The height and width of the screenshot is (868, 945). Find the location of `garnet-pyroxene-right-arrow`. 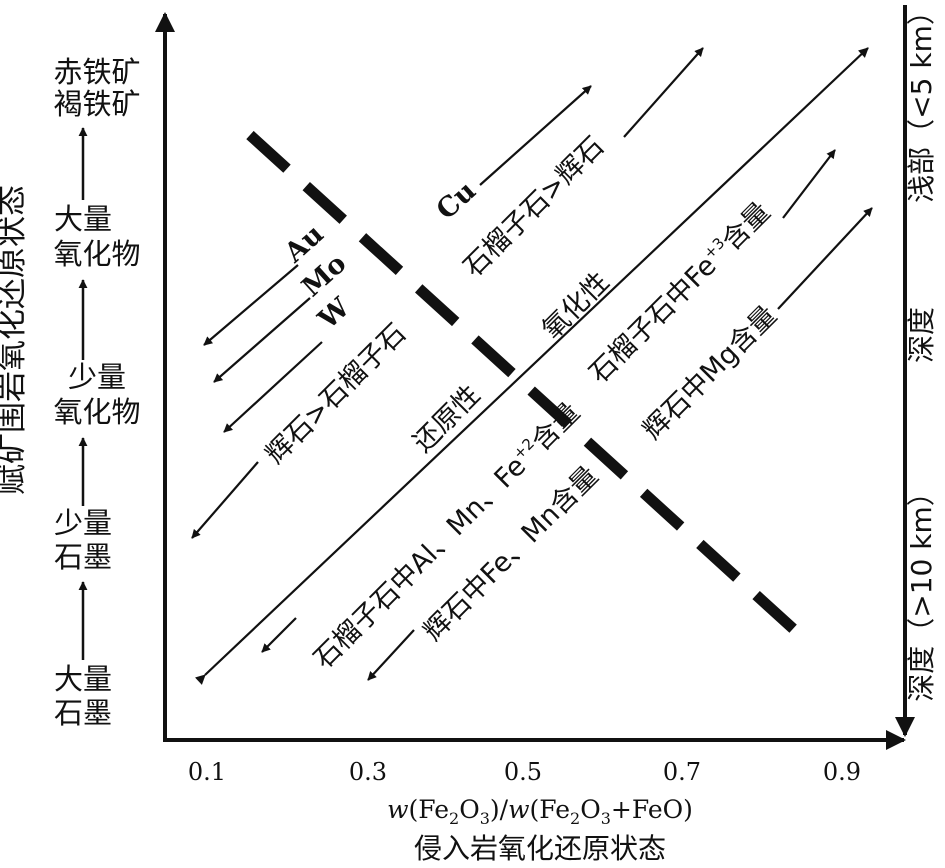

garnet-pyroxene-right-arrow is located at coordinates (663, 92).